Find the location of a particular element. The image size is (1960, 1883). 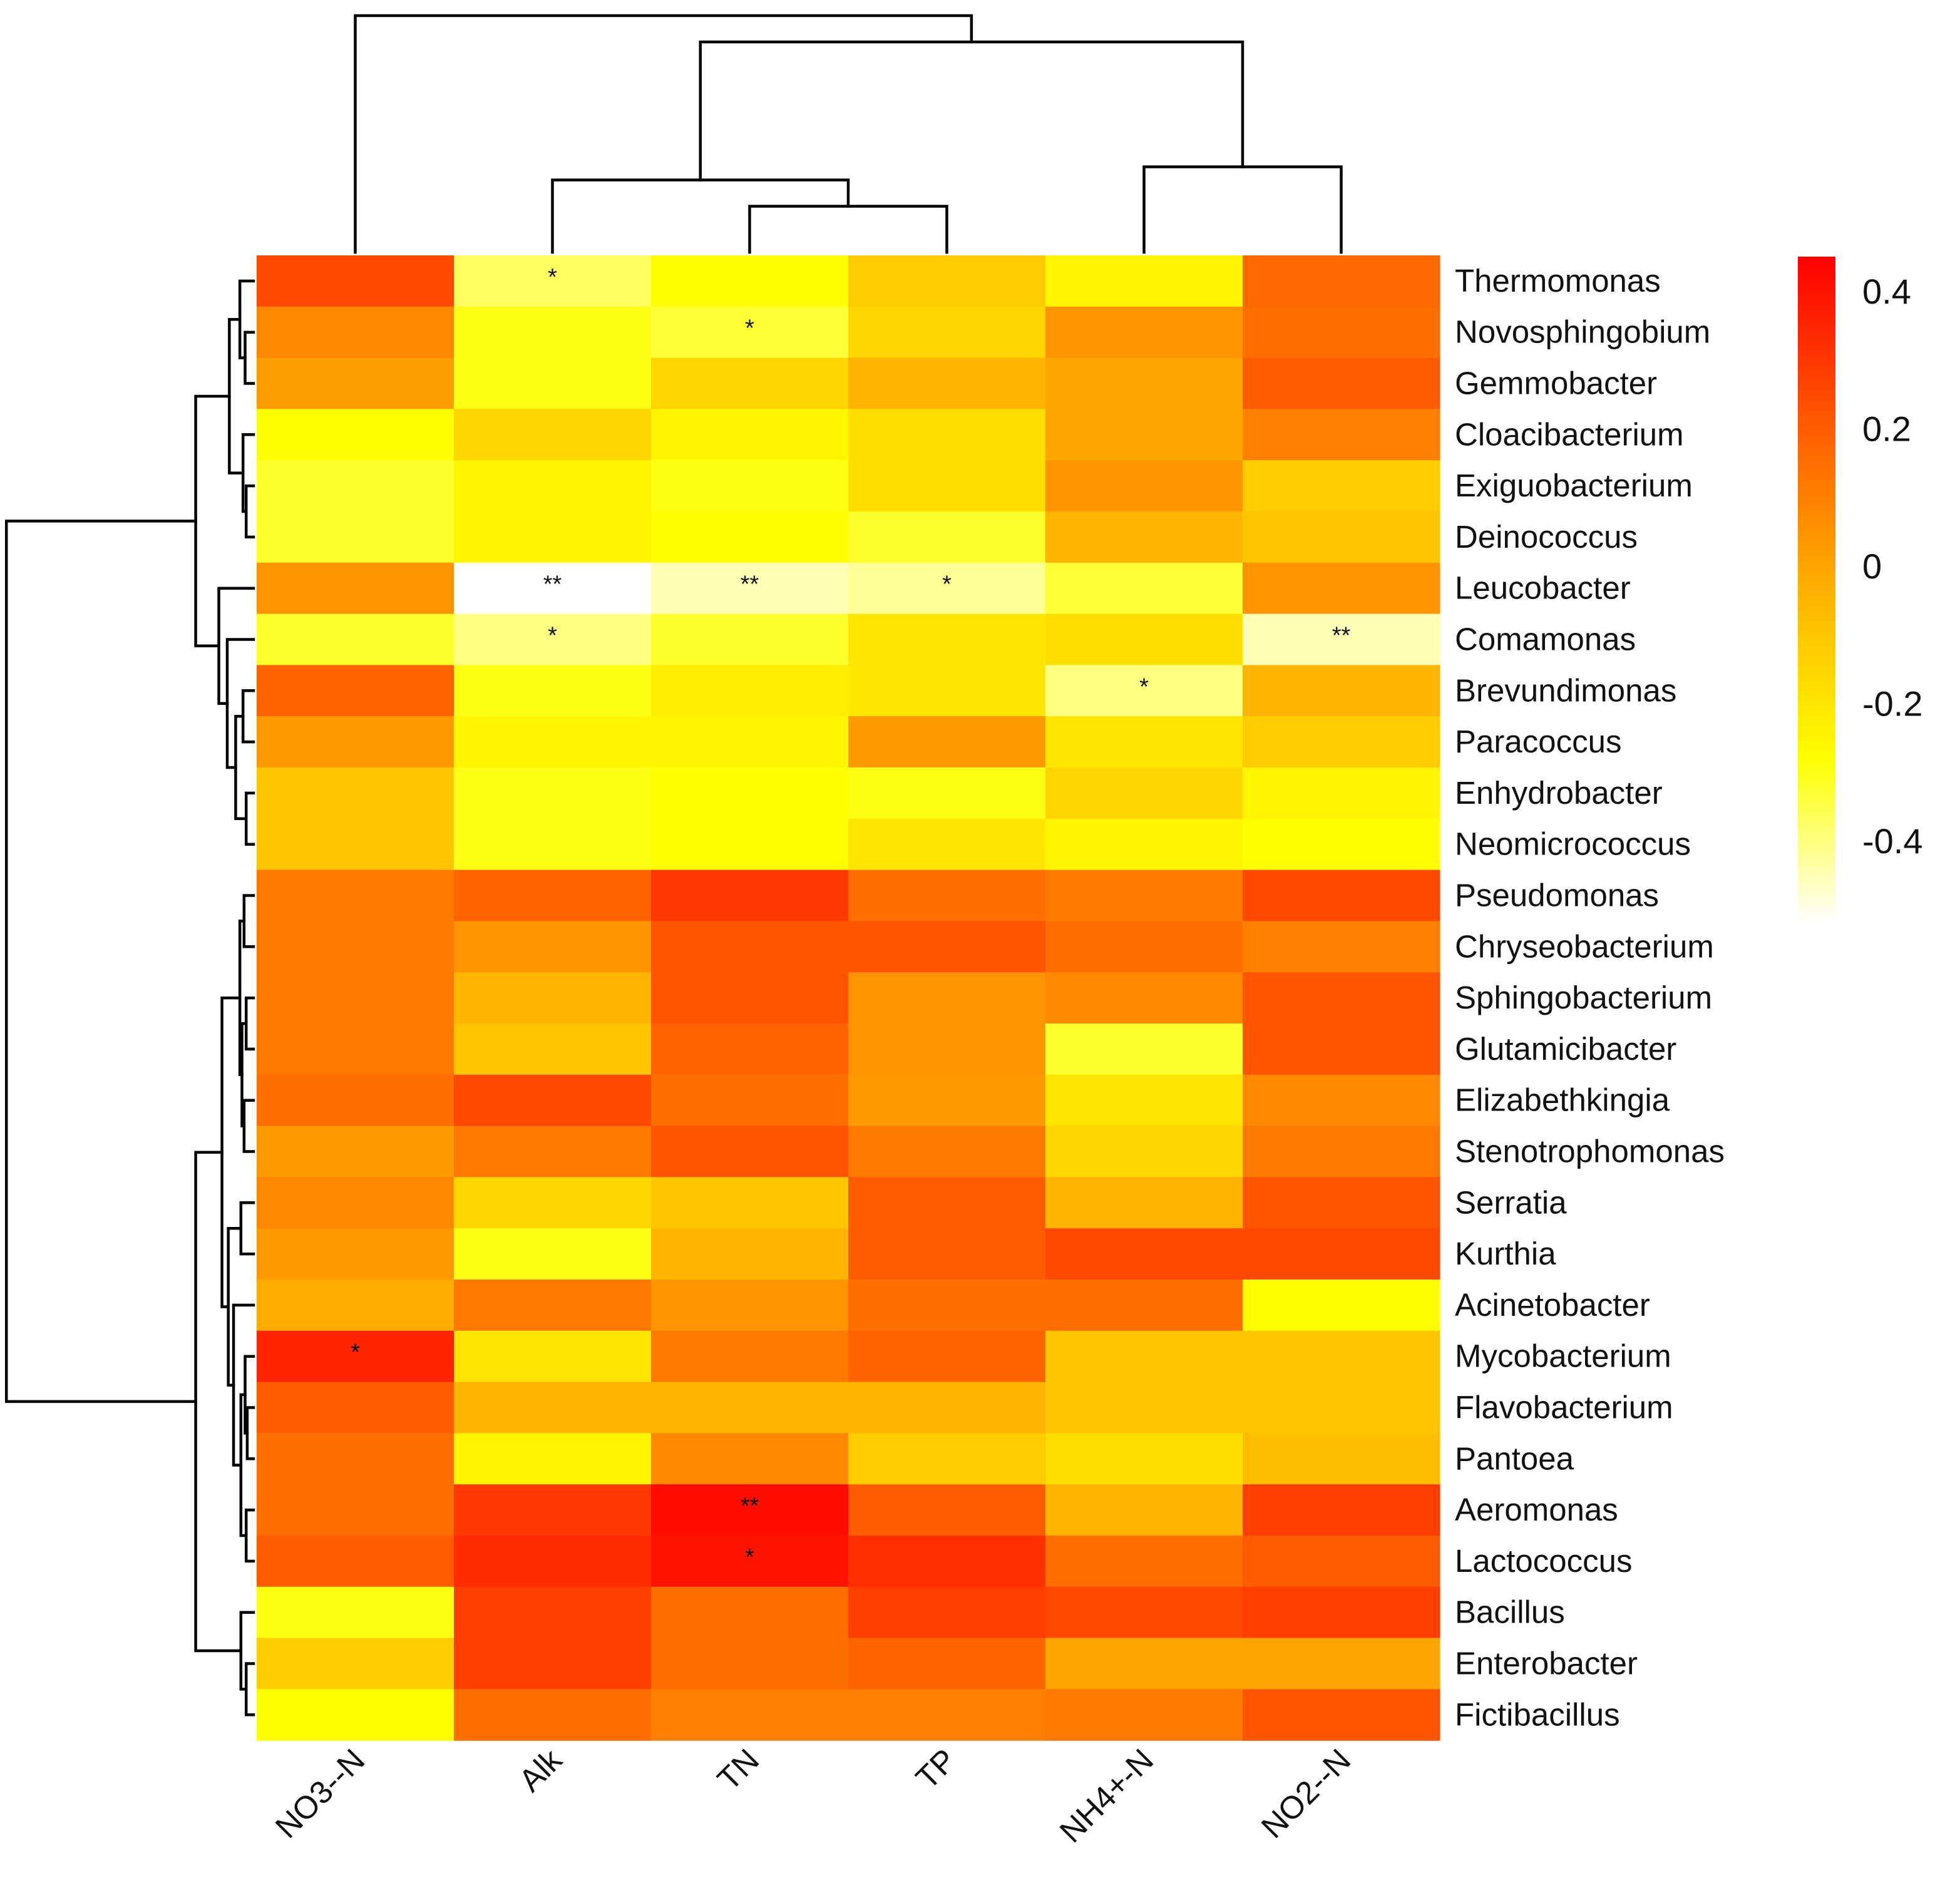

row-label: Sphingobacterium is located at coordinates (1583, 997).